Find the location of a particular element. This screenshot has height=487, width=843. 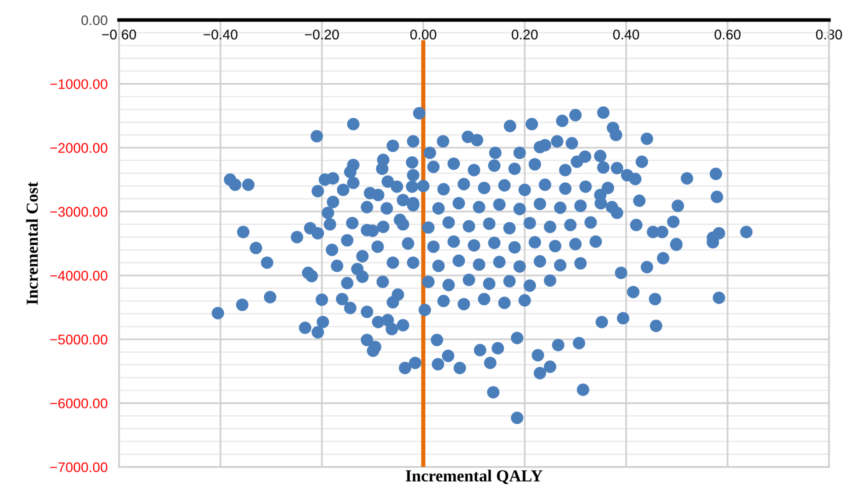

x-tick-label: −0.60 is located at coordinates (119, 35).